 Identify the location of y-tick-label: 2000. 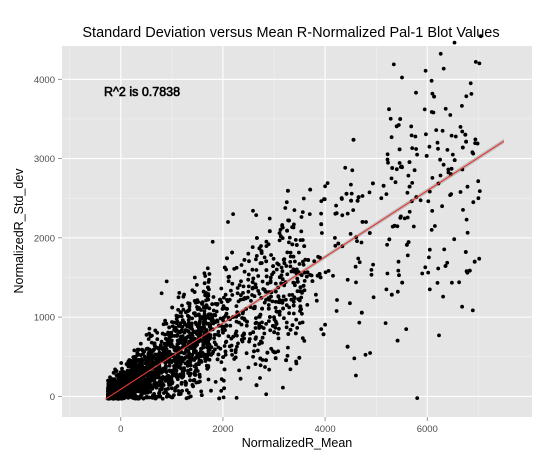
(44, 238).